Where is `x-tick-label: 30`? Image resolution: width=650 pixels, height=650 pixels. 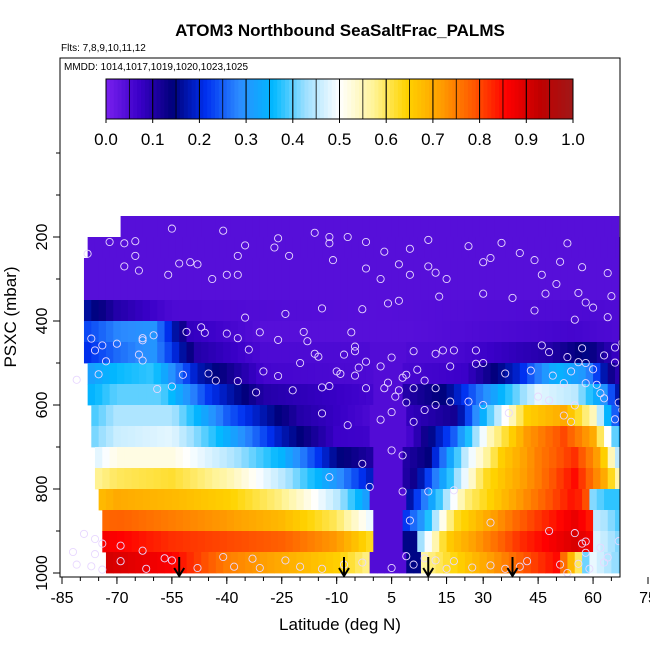
x-tick-label: 30 is located at coordinates (483, 598).